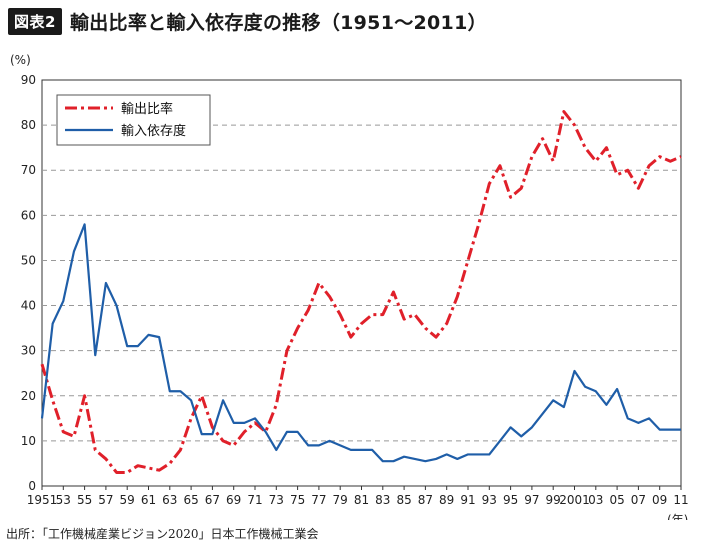 The height and width of the screenshot is (548, 710). Describe the element at coordinates (28, 215) in the screenshot. I see `y-tick-label: 60` at that location.